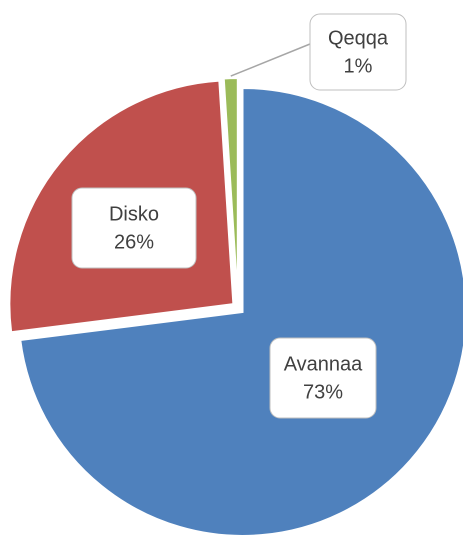 The image size is (463, 536). Describe the element at coordinates (270, 60) in the screenshot. I see `leader-line` at that location.